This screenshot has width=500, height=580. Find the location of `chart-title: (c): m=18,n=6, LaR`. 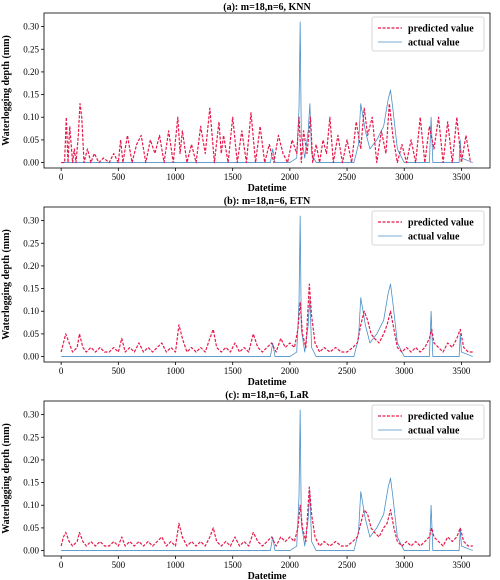

chart-title: (c): m=18,n=6, LaR is located at coordinates (267, 395).